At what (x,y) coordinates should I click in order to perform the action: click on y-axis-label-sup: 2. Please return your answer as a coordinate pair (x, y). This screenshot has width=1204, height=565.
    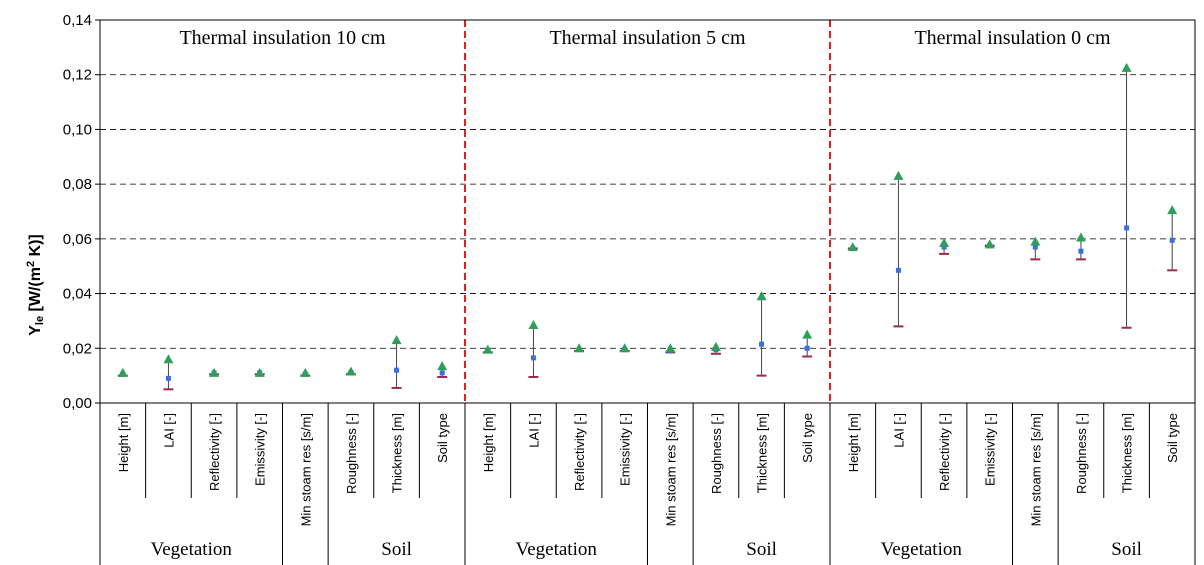
    Looking at the image, I should click on (31, 264).